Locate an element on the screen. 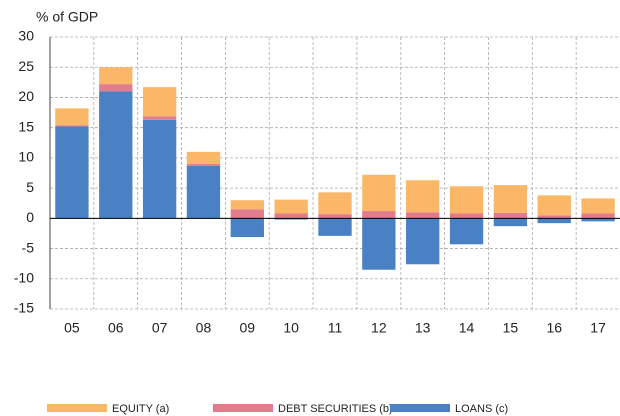 The image size is (620, 416). y-tick-label: 20 is located at coordinates (26, 96).